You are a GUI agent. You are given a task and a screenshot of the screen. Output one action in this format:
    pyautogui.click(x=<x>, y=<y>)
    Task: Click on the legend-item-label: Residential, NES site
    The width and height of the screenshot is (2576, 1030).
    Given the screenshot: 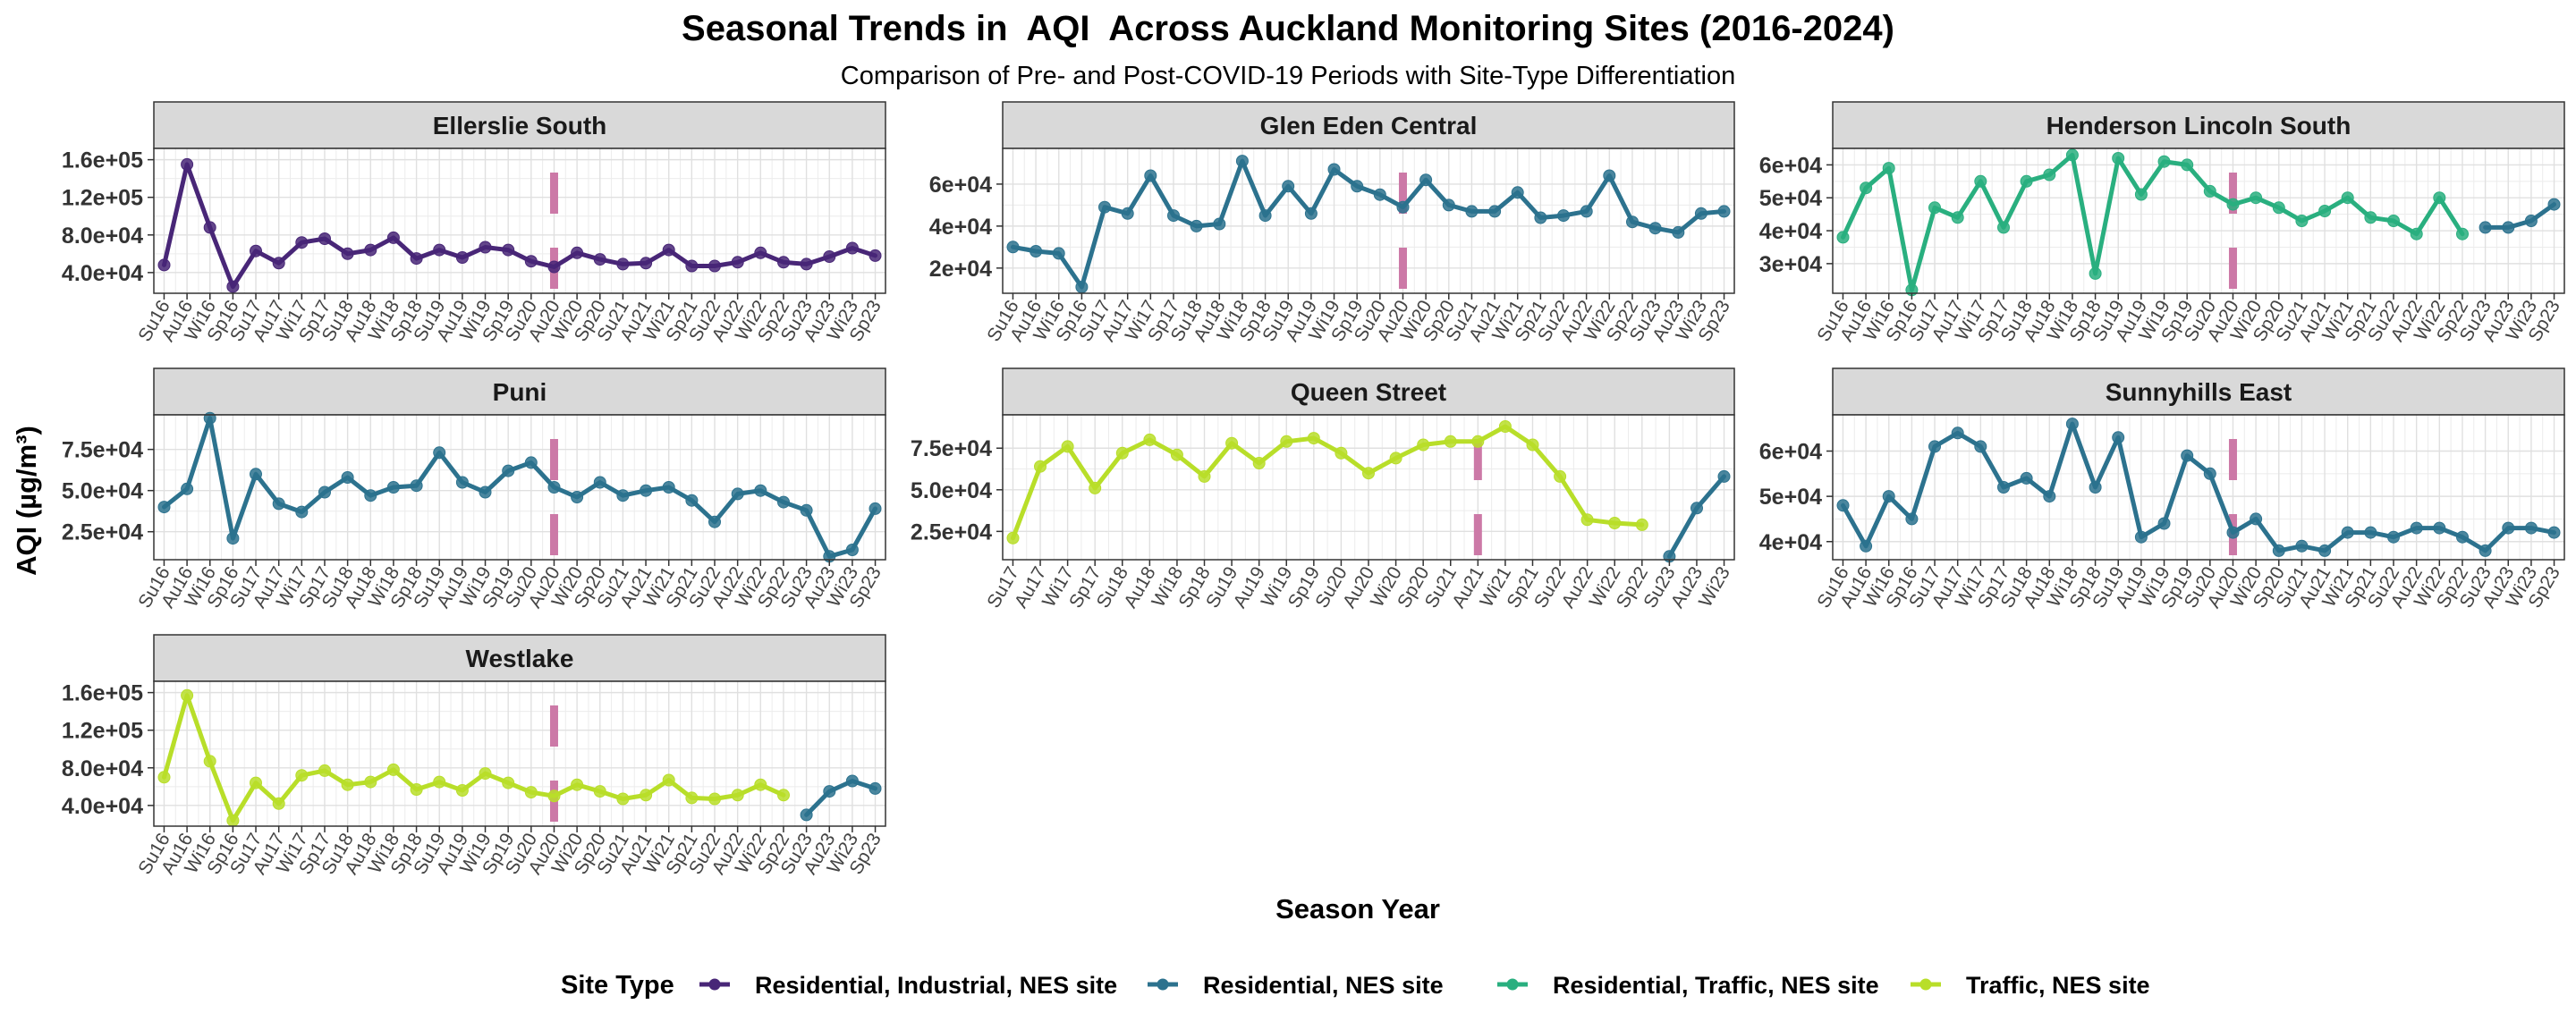 What is the action you would take?
    pyautogui.click(x=1323, y=985)
    